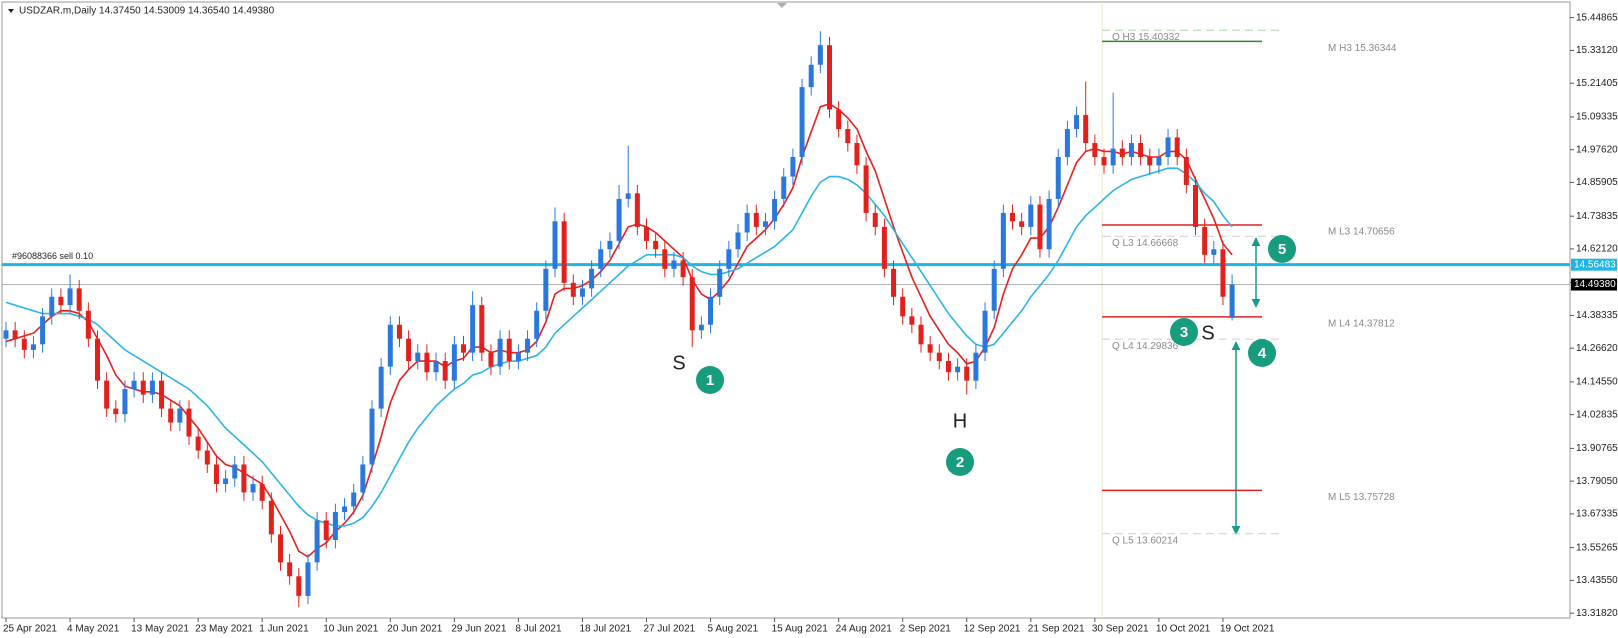 This screenshot has height=638, width=1618. I want to click on x-tick-label: 24 Aug 2021, so click(864, 629).